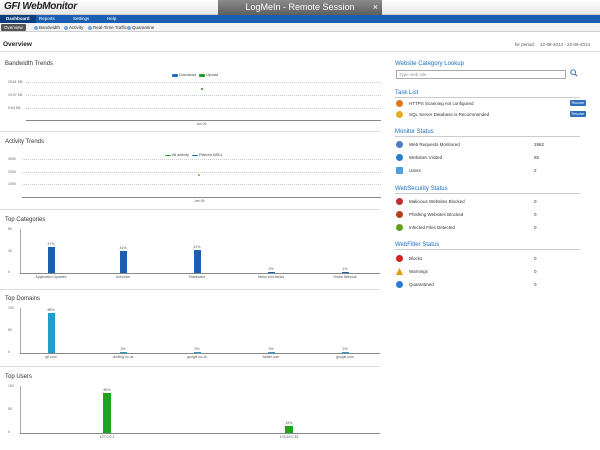 Image resolution: width=600 pixels, height=450 pixels. What do you see at coordinates (10, 330) in the screenshot?
I see `dom-ytick: 50` at bounding box center [10, 330].